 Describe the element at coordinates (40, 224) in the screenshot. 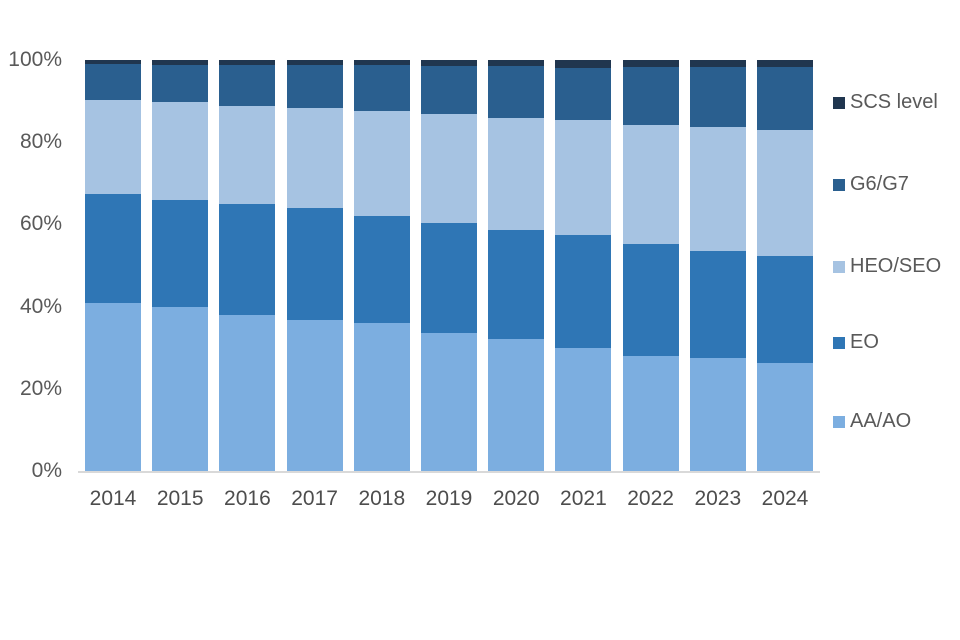

I see `y-axis-label: 60%` at that location.